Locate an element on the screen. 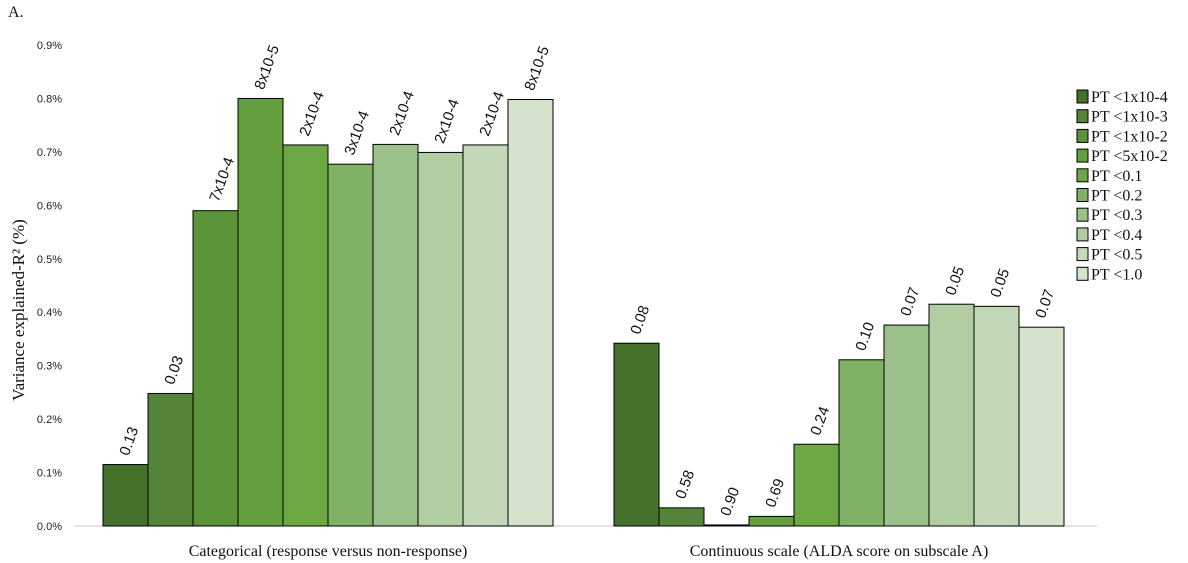 The width and height of the screenshot is (1188, 563). legend-label: PT <0.4 is located at coordinates (1116, 235).